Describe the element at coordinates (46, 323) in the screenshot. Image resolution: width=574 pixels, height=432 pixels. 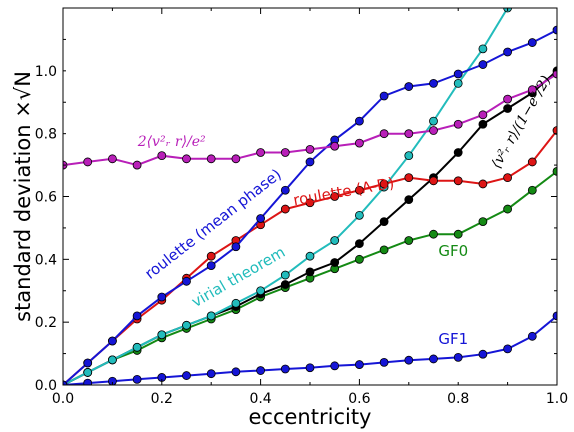
I see `y-tick-label: 0.2` at that location.